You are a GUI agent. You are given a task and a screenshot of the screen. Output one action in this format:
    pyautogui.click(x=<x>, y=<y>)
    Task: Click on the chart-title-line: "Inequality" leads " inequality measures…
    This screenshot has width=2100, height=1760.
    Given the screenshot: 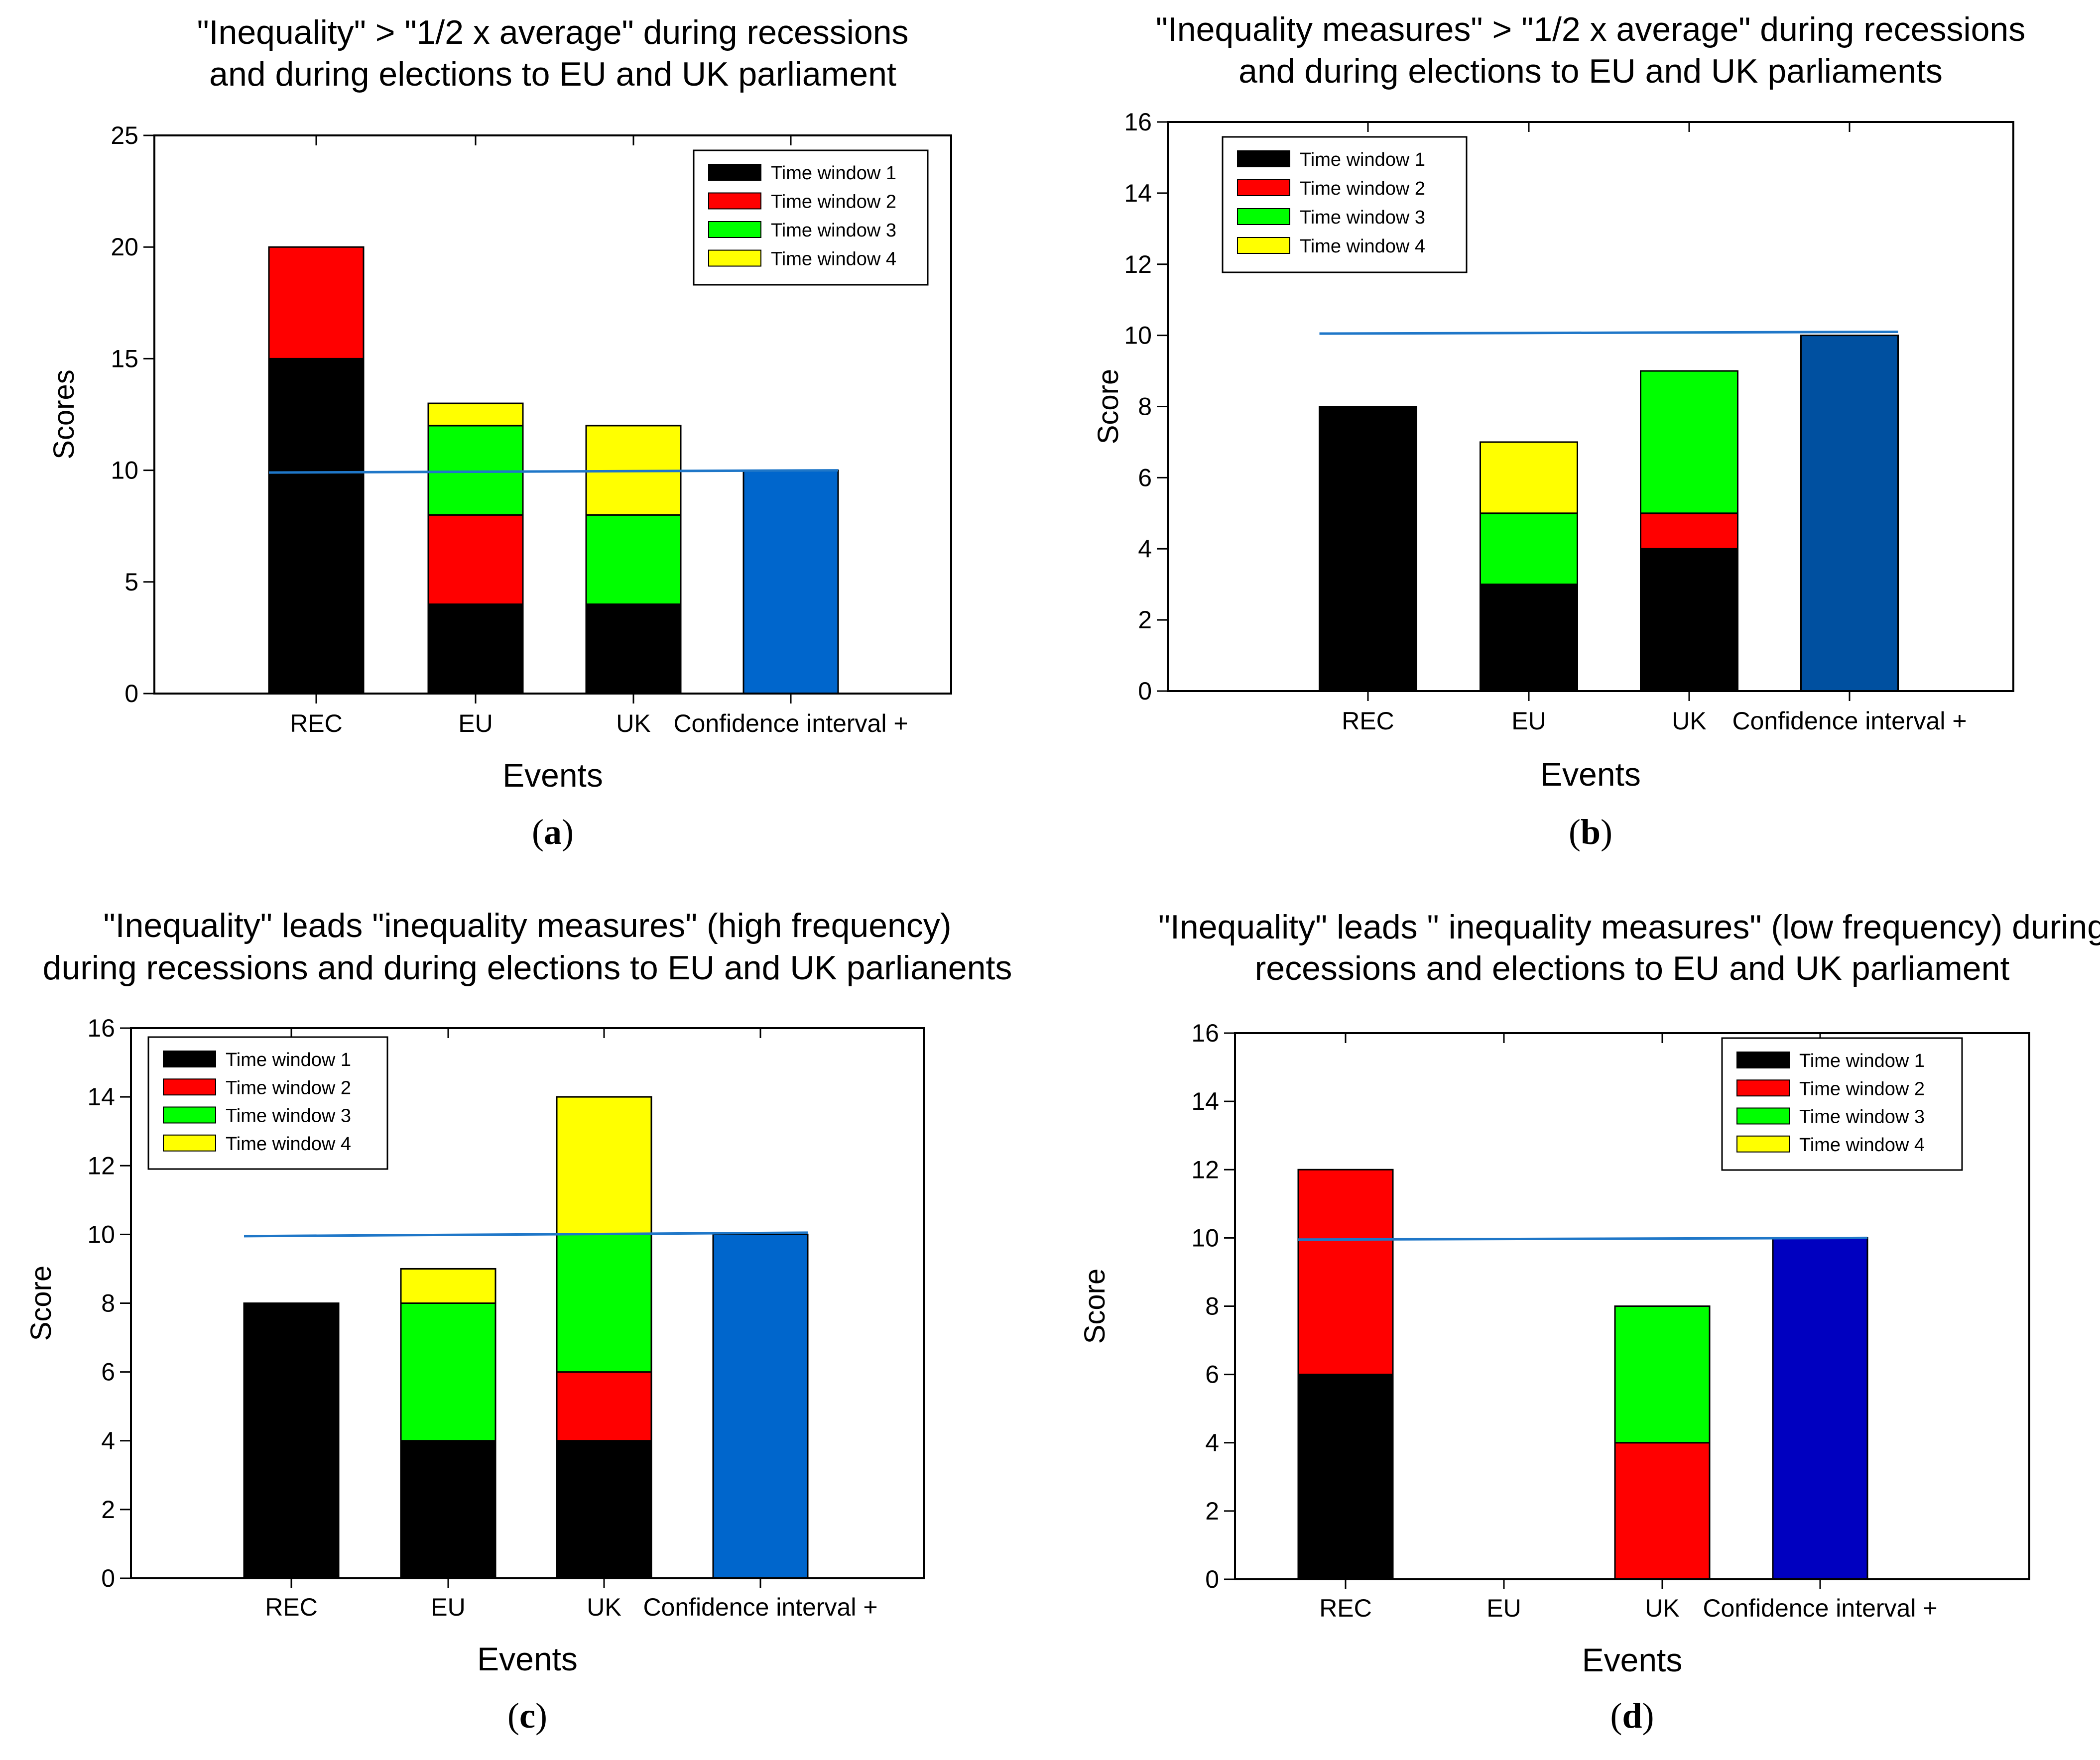 What is the action you would take?
    pyautogui.click(x=1629, y=927)
    